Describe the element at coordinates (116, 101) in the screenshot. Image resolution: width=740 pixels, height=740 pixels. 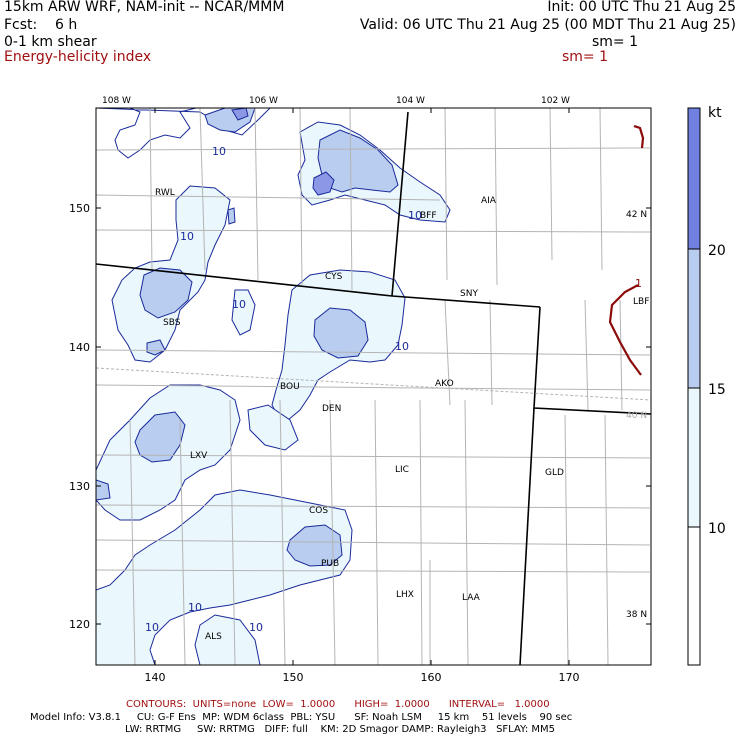
I see `lon-label-108: 108 W` at that location.